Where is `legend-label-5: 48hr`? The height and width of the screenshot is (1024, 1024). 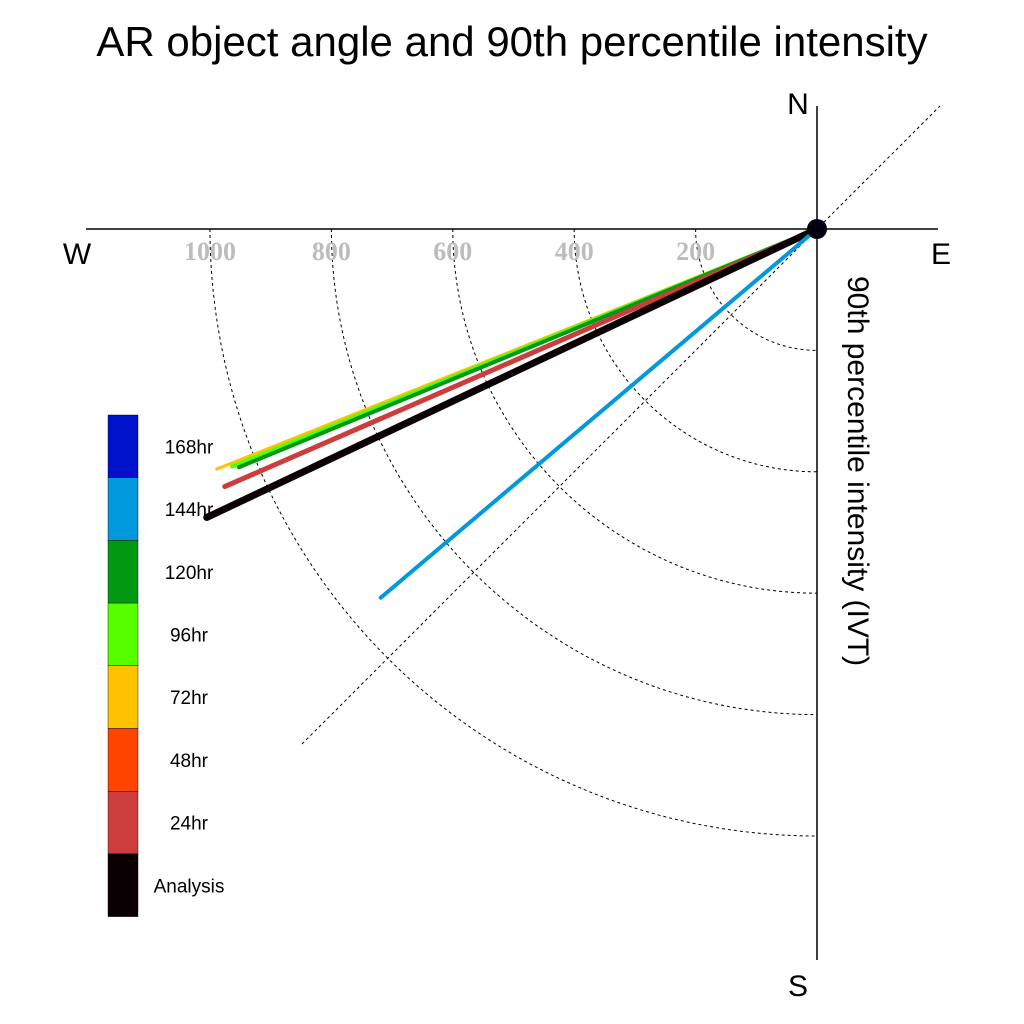 legend-label-5: 48hr is located at coordinates (189, 761).